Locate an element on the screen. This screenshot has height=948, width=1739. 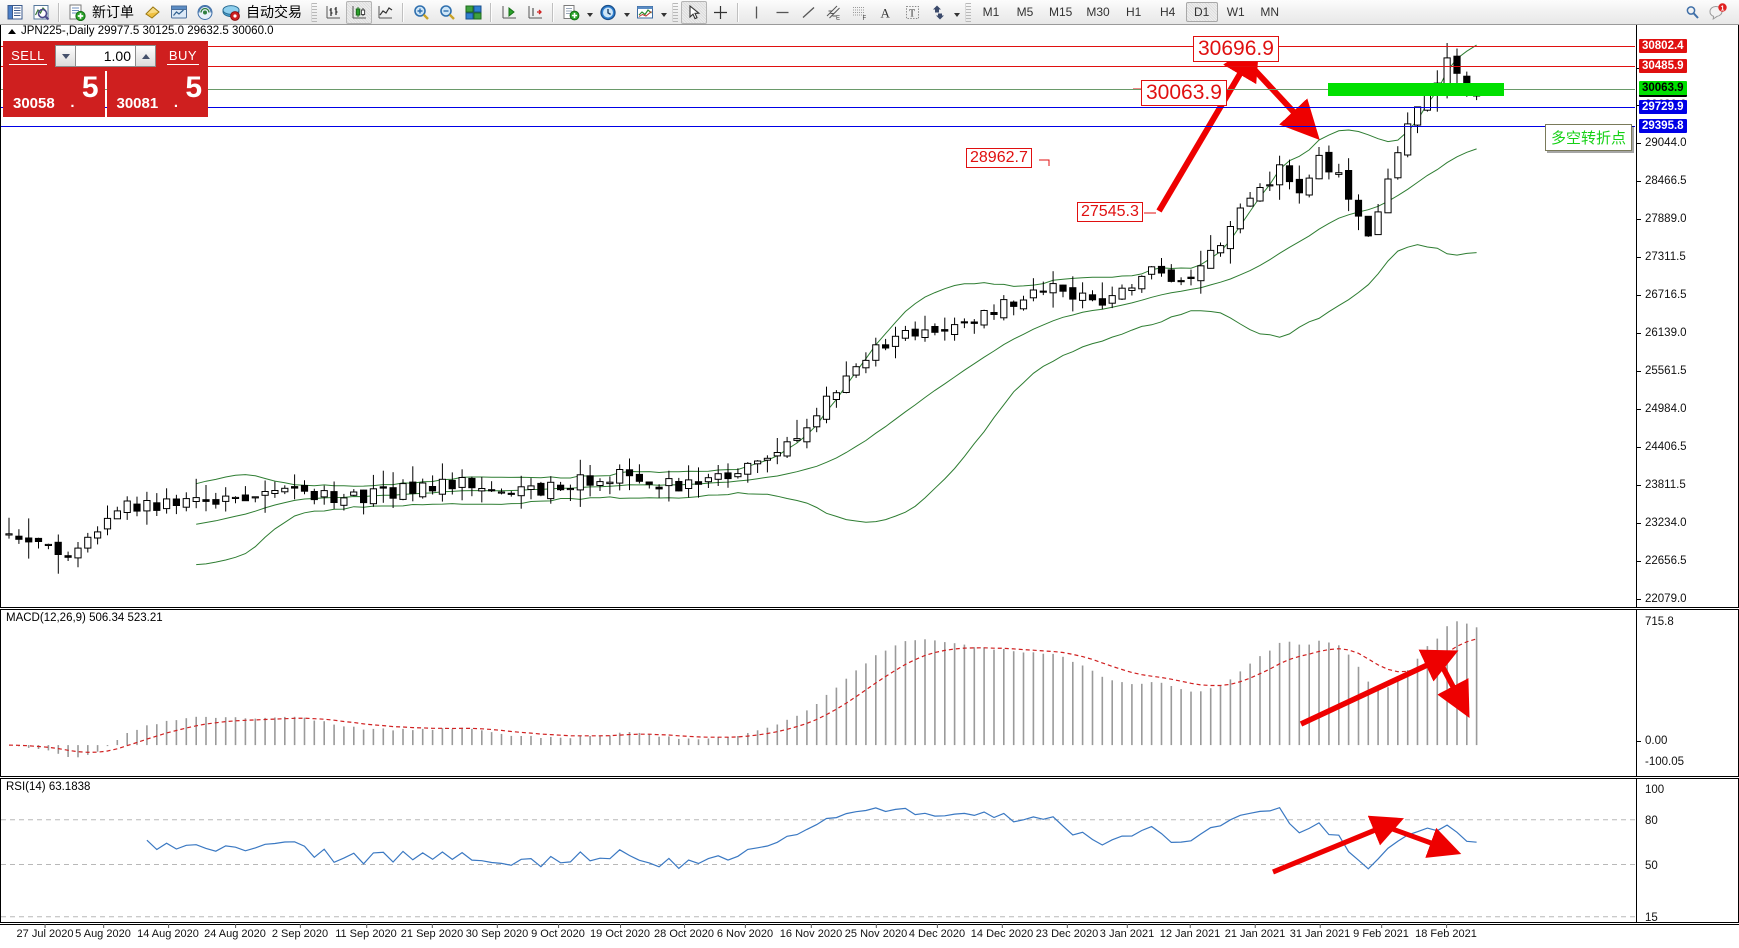
candlestick-chart-icon is located at coordinates (359, 12).